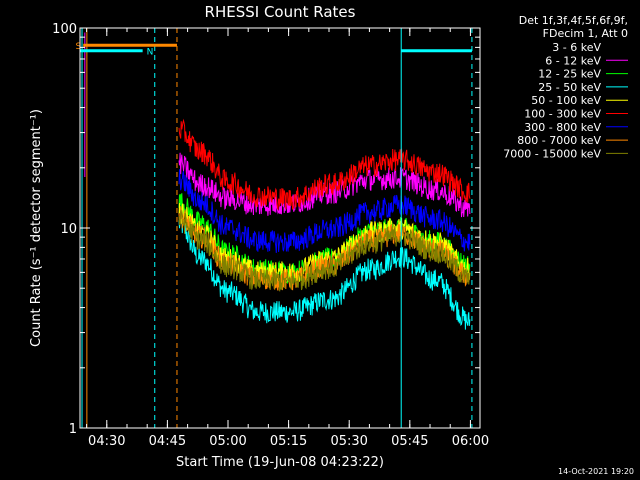  What do you see at coordinates (573, 20) in the screenshot?
I see `legend-header-line-1: Det 1f,3f,4f,5f,6f,9f,` at bounding box center [573, 20].